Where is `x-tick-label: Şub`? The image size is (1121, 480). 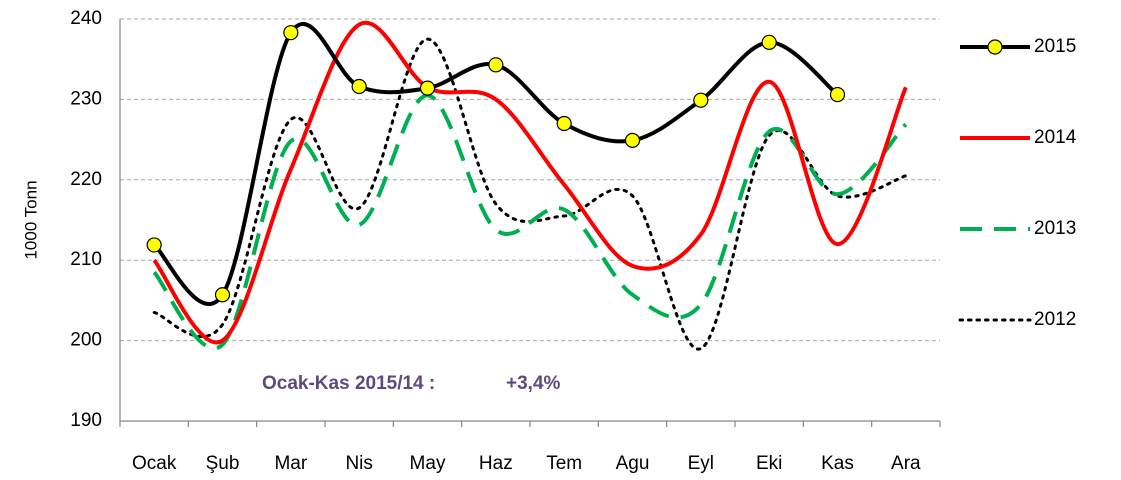
x-tick-label: Şub is located at coordinates (223, 463).